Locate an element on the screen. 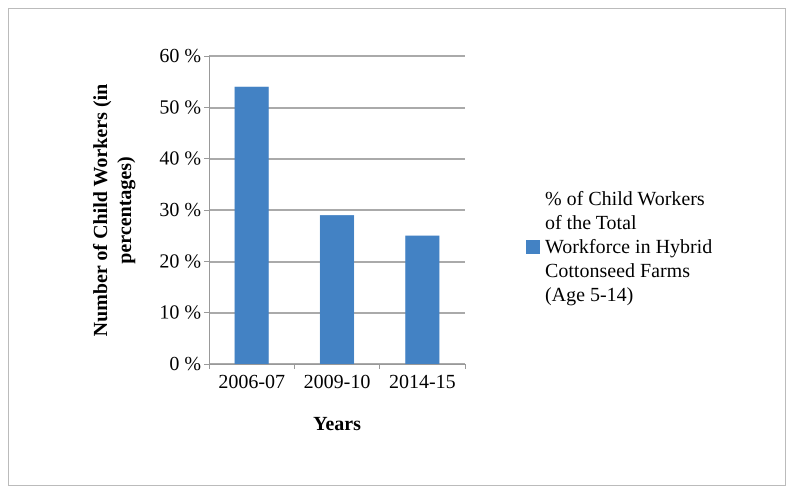 The height and width of the screenshot is (494, 794). legend-label: % of Child Workers of the Total Workforce in Hybrid Cottonseed Farms (Age 5-14) is located at coordinates (628, 247).